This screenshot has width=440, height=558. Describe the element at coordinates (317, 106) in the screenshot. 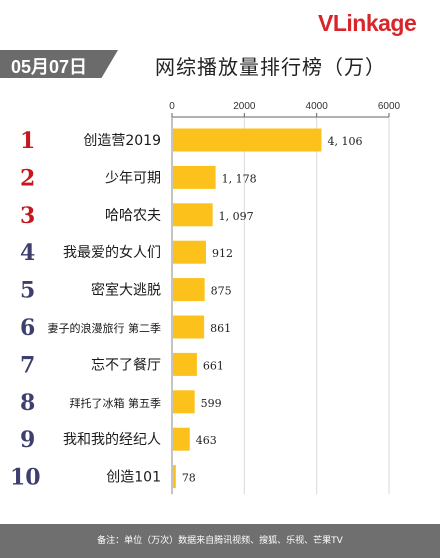

I see `tick-label: 4000` at that location.